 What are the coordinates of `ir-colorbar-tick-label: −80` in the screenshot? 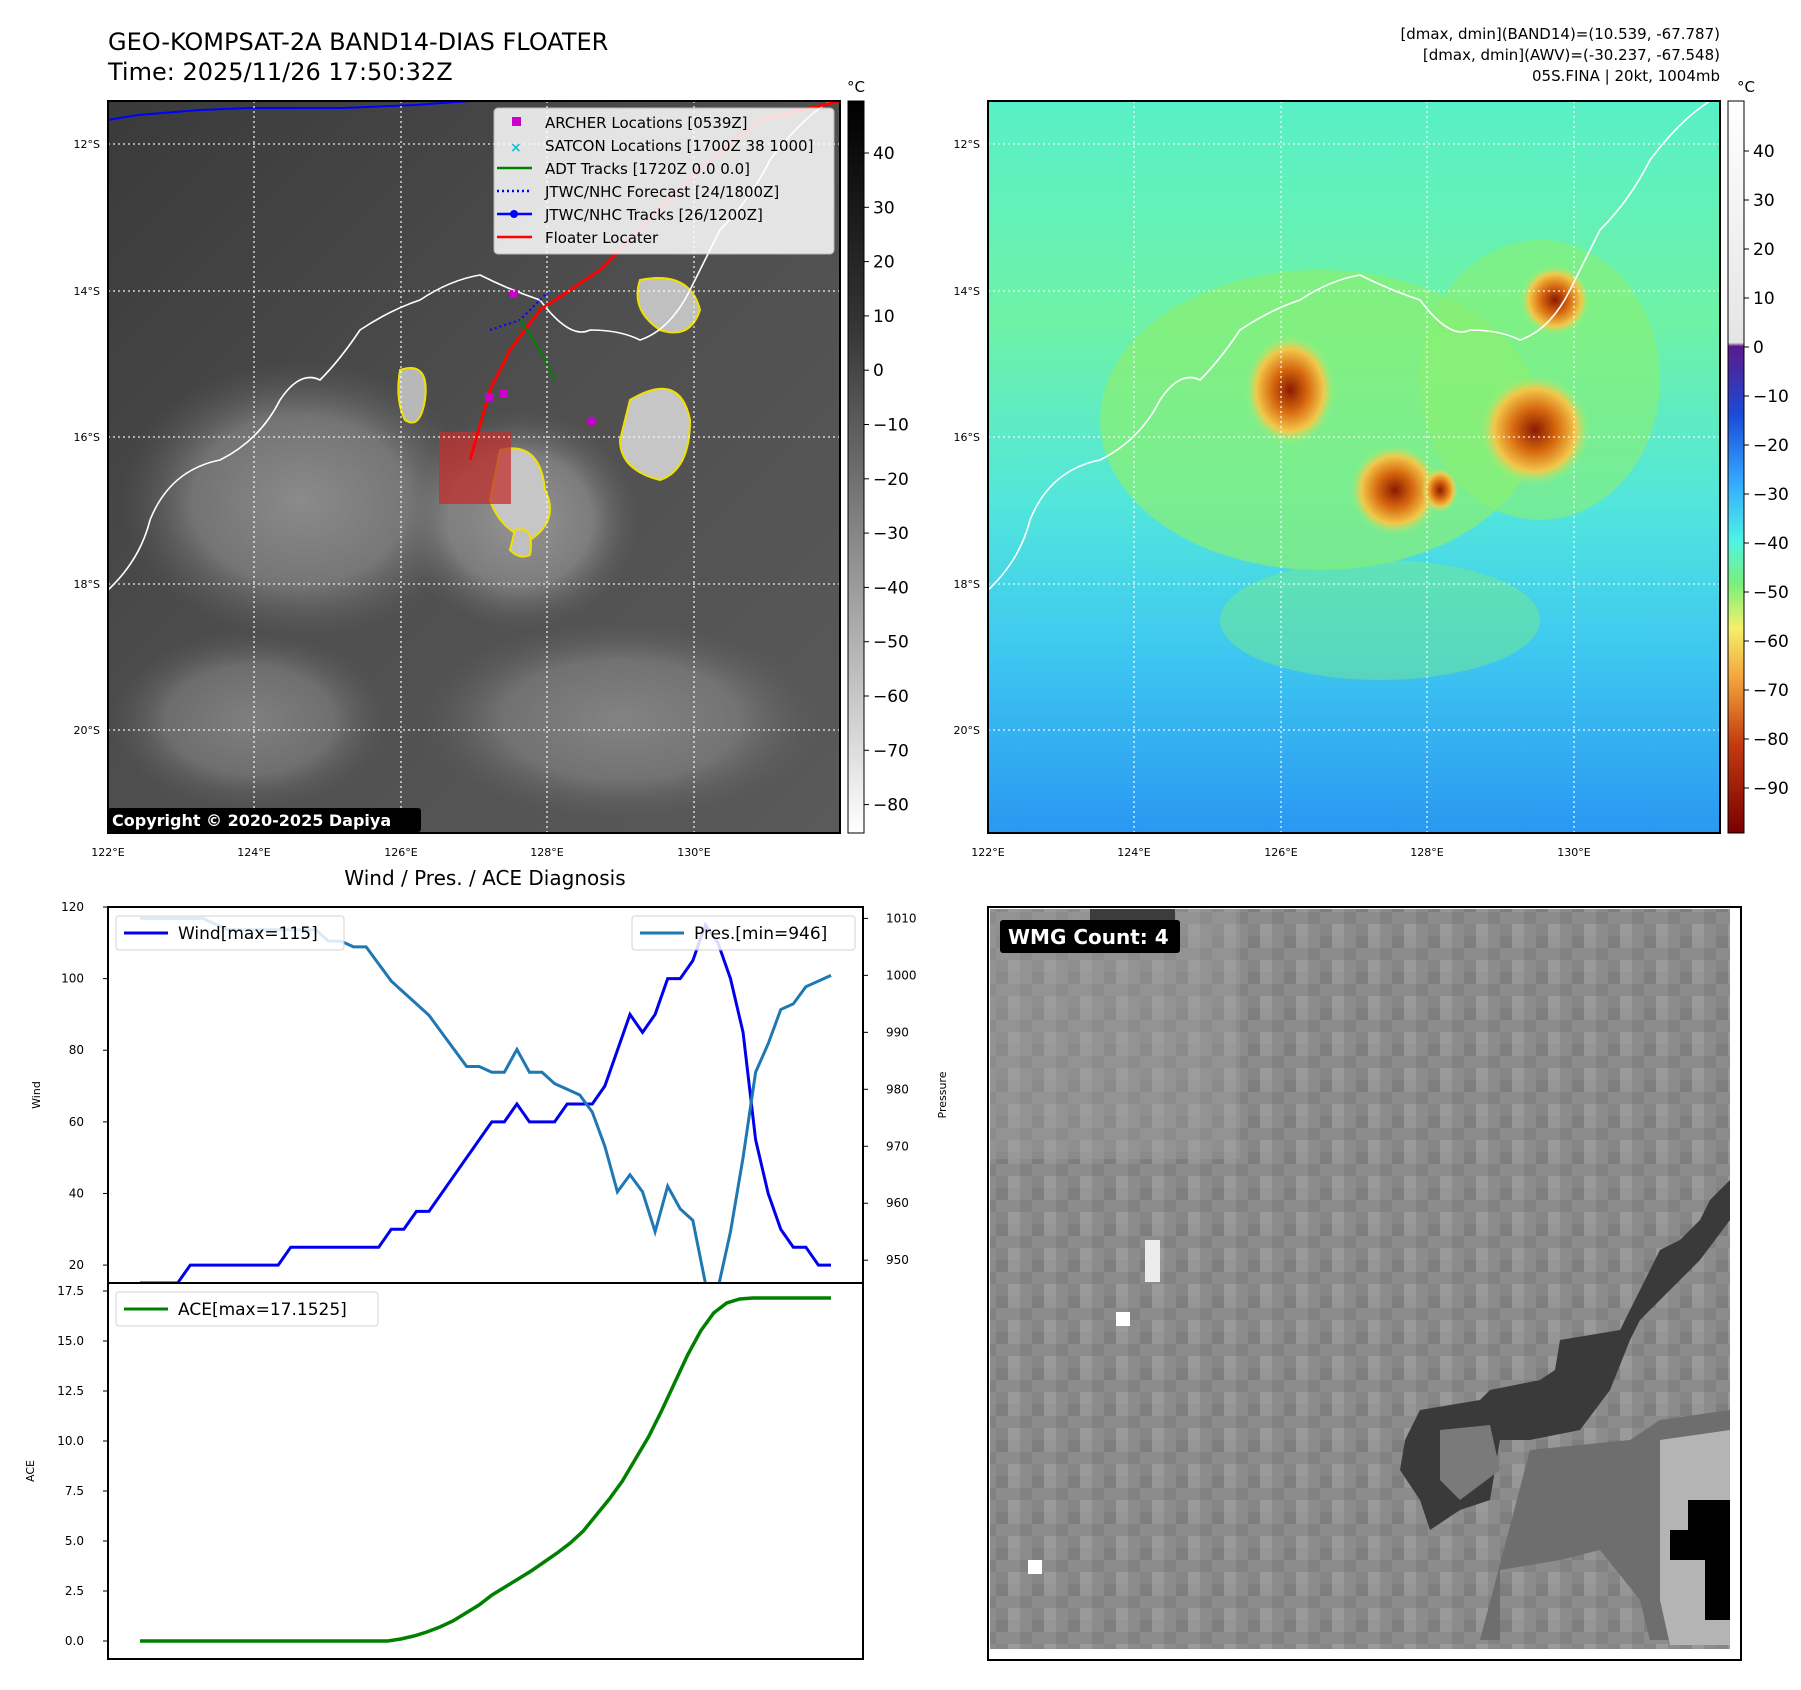 It's located at (891, 806).